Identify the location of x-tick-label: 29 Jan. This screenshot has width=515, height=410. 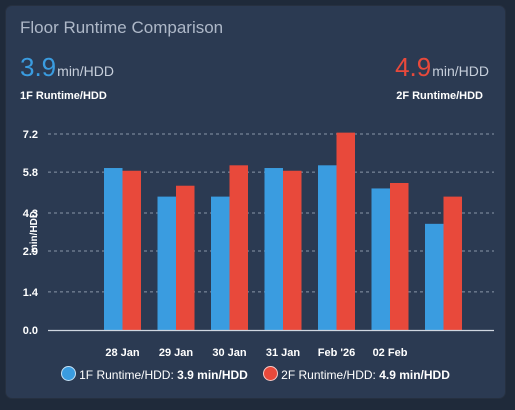
(176, 353).